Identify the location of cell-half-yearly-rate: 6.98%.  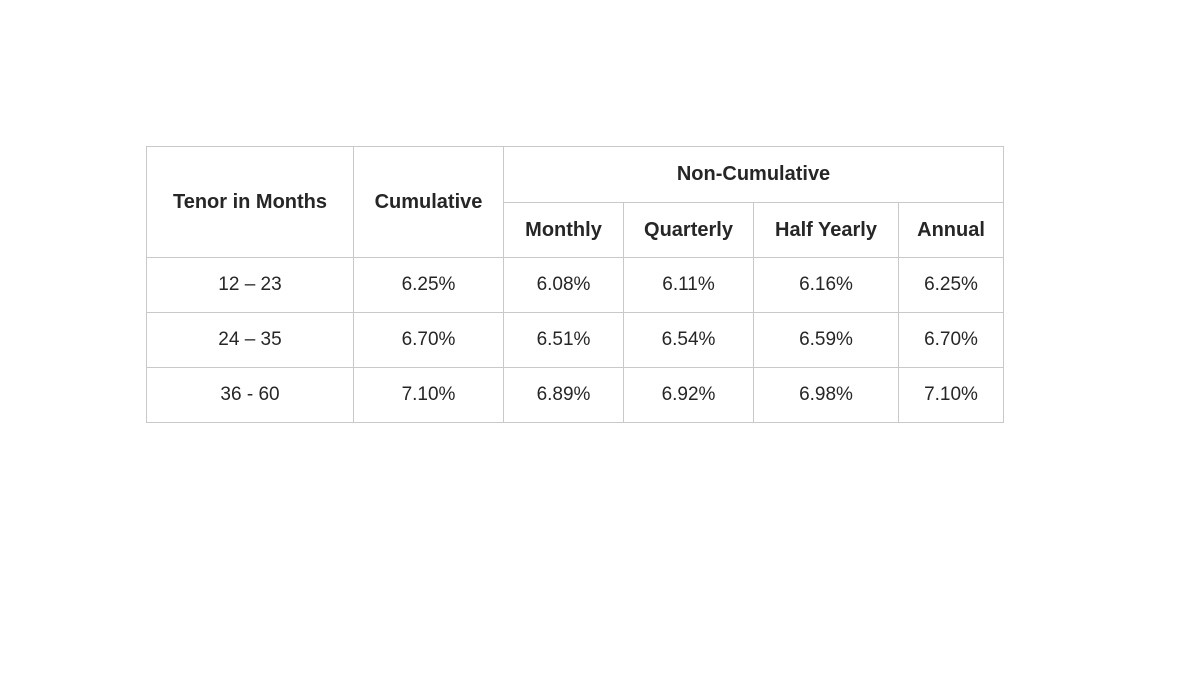
(826, 395).